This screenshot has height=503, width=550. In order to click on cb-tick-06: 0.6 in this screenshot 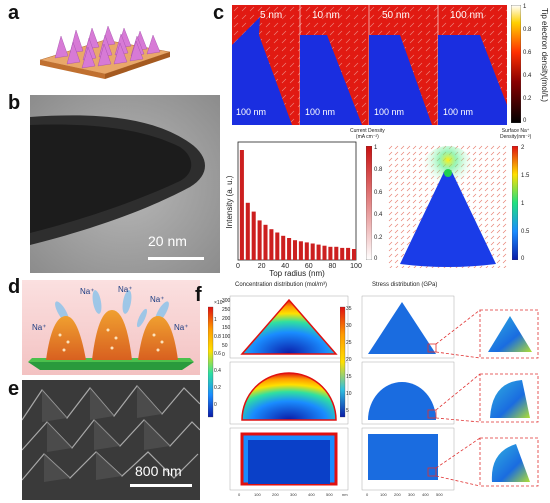, I will do `click(527, 53)`.